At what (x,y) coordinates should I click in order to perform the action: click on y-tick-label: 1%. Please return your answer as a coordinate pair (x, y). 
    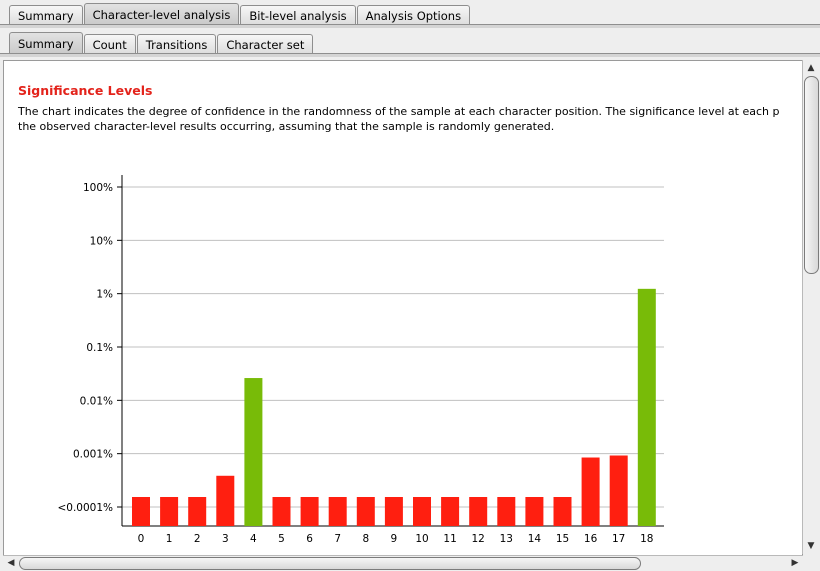
    Looking at the image, I should click on (104, 295).